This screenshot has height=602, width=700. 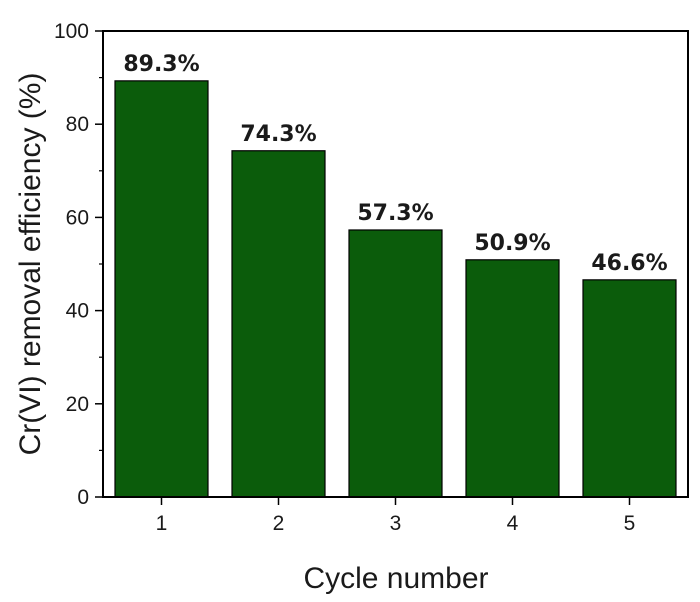 What do you see at coordinates (630, 523) in the screenshot?
I see `x-tick-label-5: 5` at bounding box center [630, 523].